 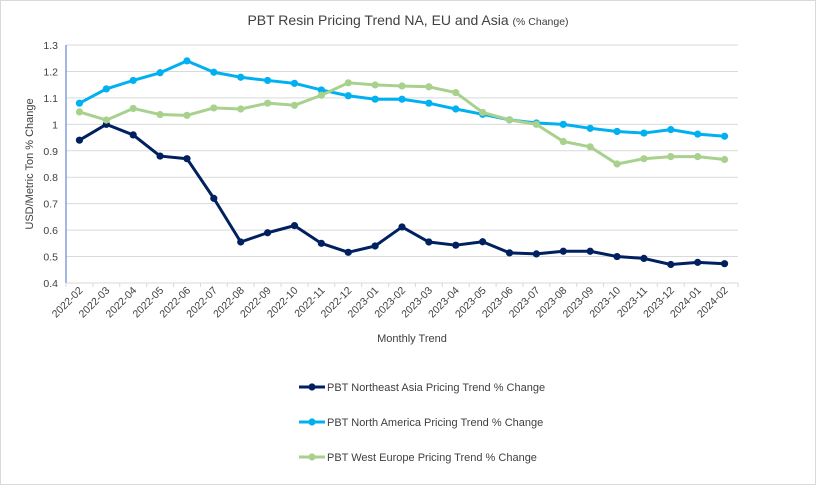 I want to click on y-tick-label: 0.5, so click(x=50, y=258).